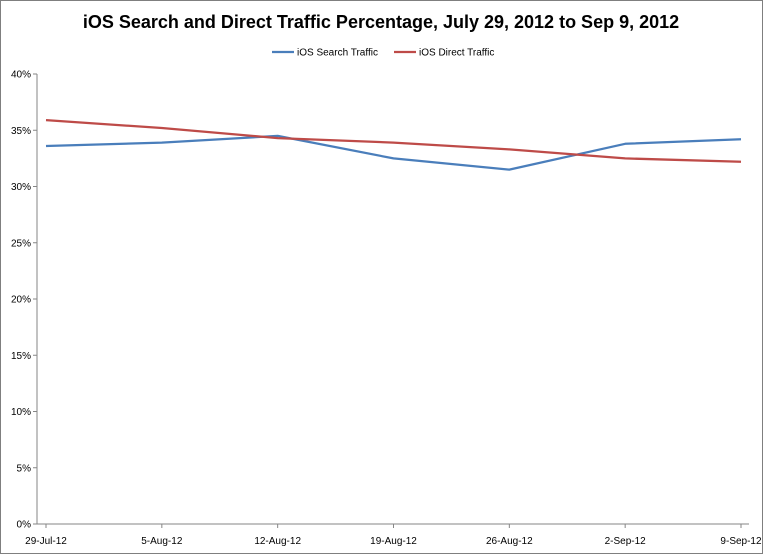  Describe the element at coordinates (456, 53) in the screenshot. I see `legend-label: iOS Direct Traffic` at that location.